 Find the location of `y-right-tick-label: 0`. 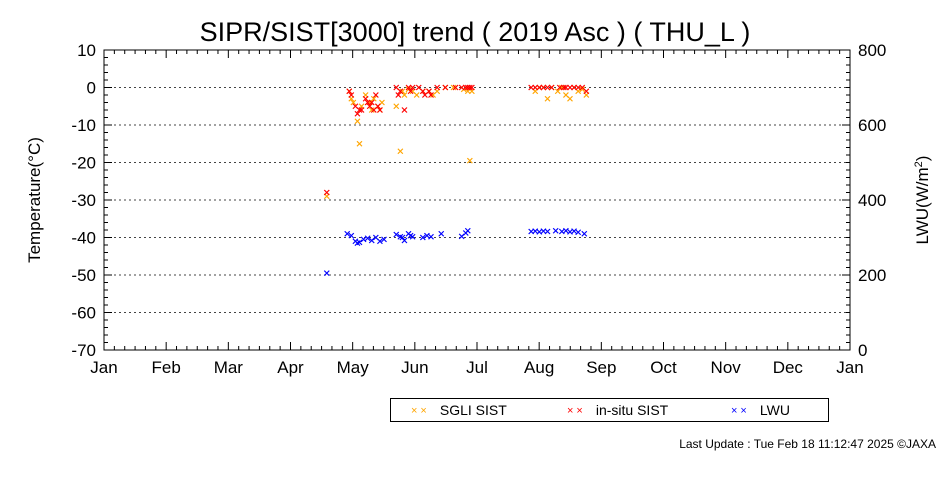

y-right-tick-label: 0 is located at coordinates (862, 350).